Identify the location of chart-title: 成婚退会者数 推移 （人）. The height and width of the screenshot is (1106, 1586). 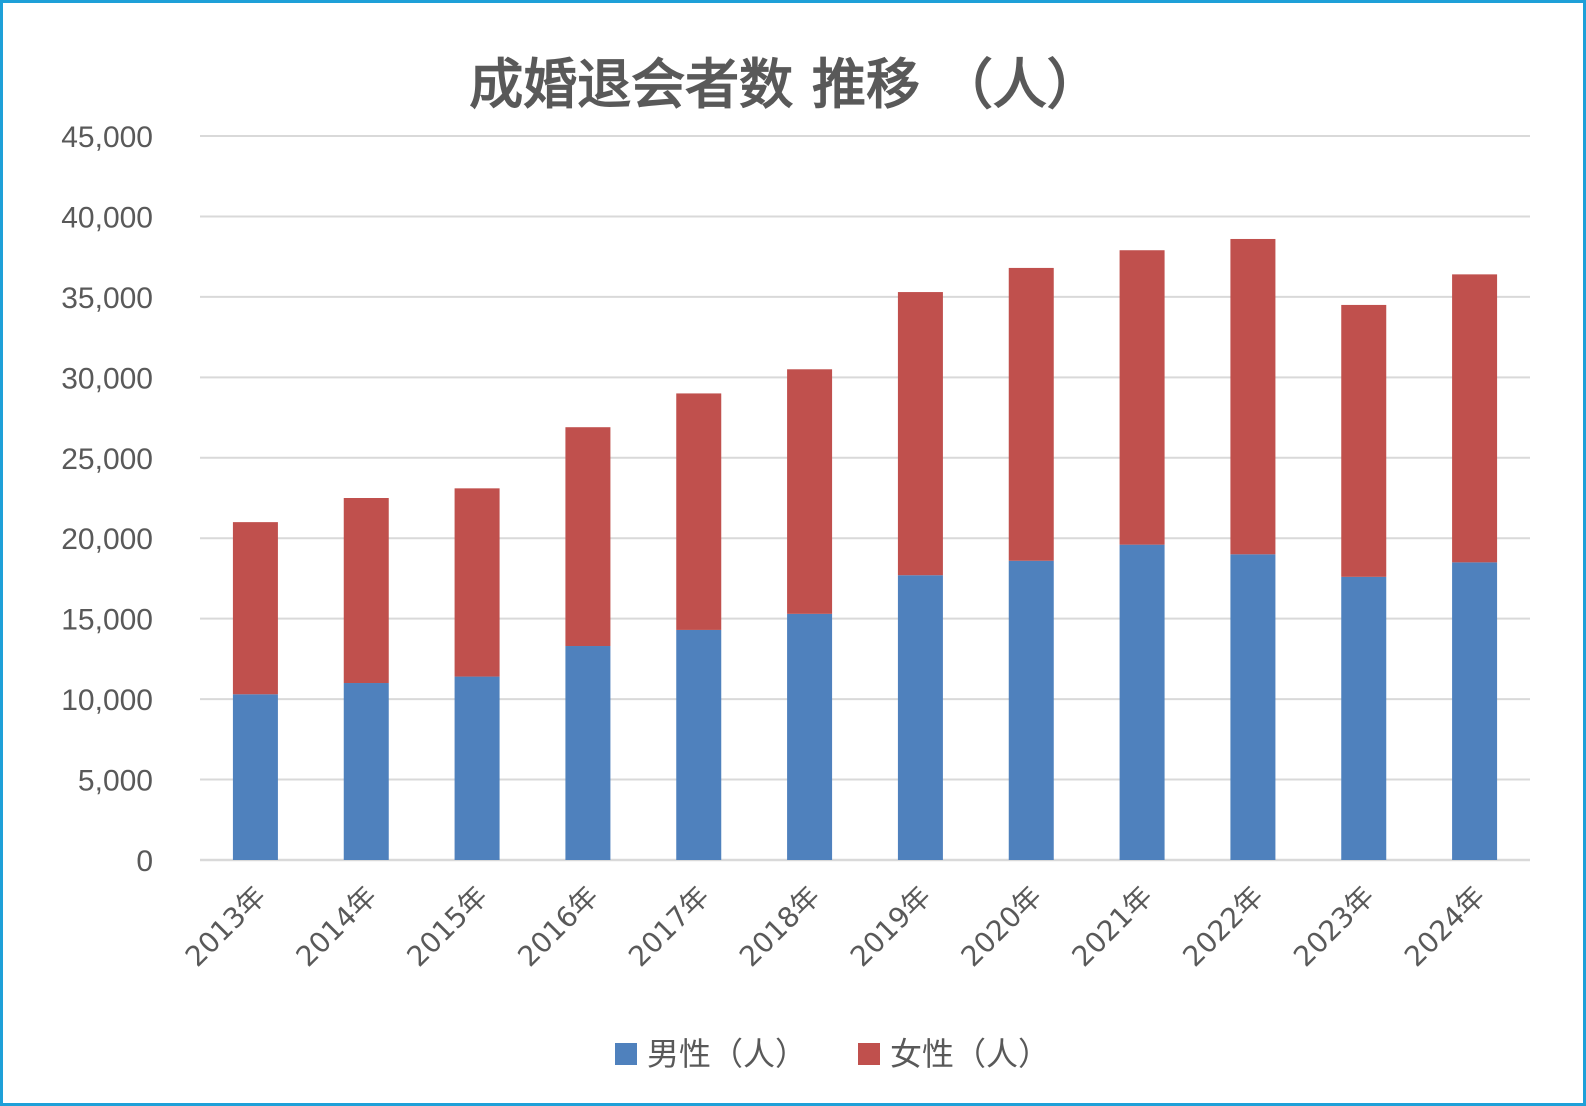
(785, 84).